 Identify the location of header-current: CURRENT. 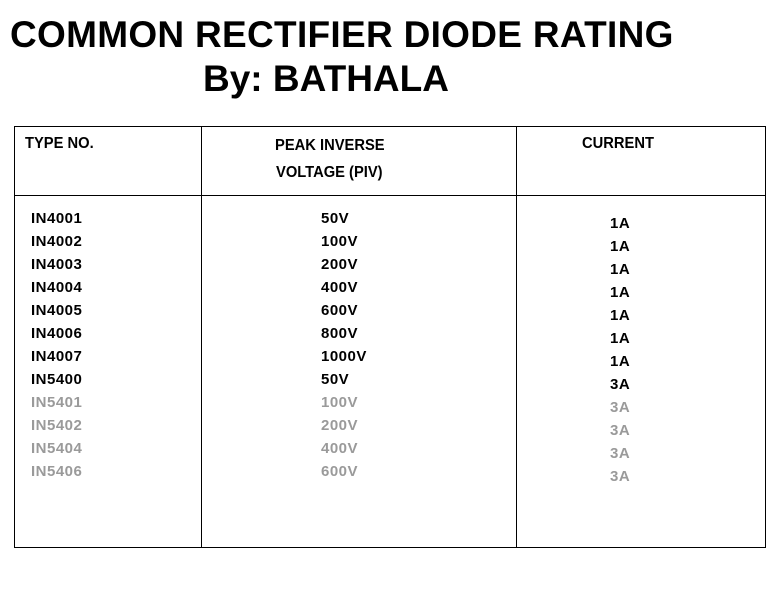
(618, 143).